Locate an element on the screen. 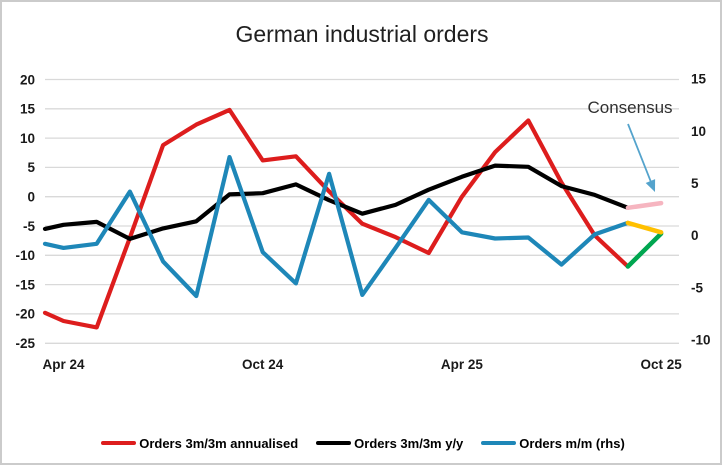 The height and width of the screenshot is (470, 722). y-axis-left-tick: 5 is located at coordinates (31, 167).